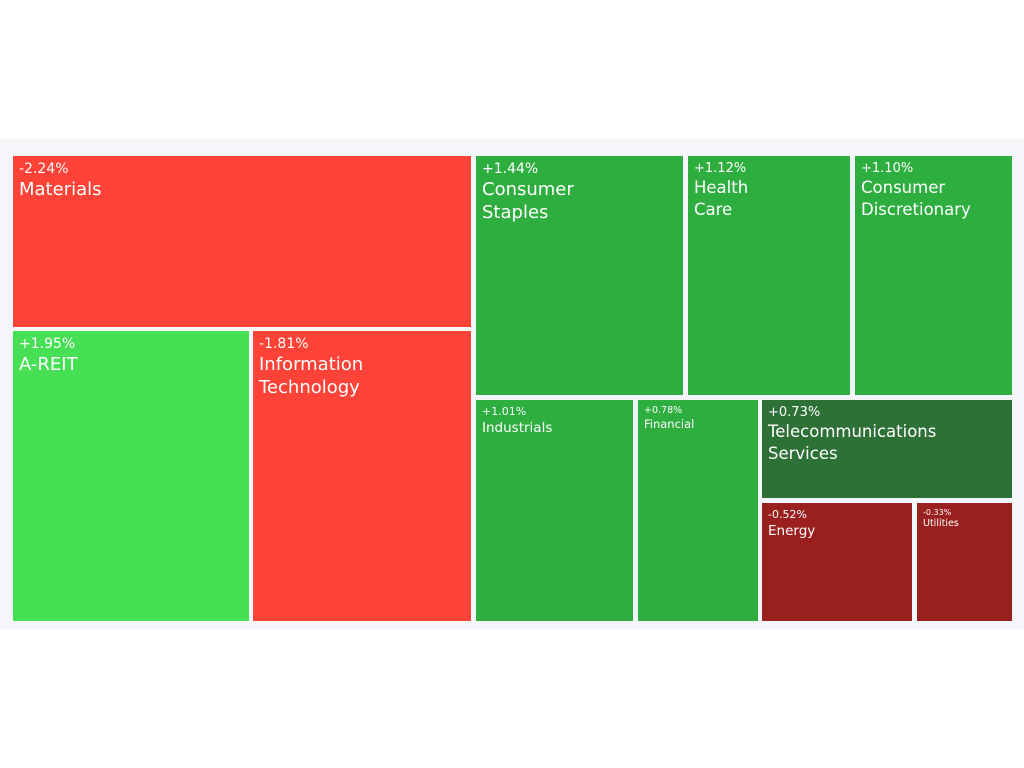 This screenshot has width=1024, height=768. I want to click on tile-materials-change: -2.24%, so click(44, 169).